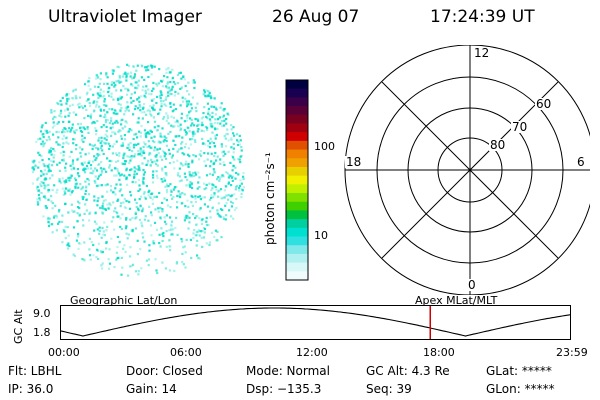  I want to click on observation-time: 17:24:39 UT, so click(482, 17).